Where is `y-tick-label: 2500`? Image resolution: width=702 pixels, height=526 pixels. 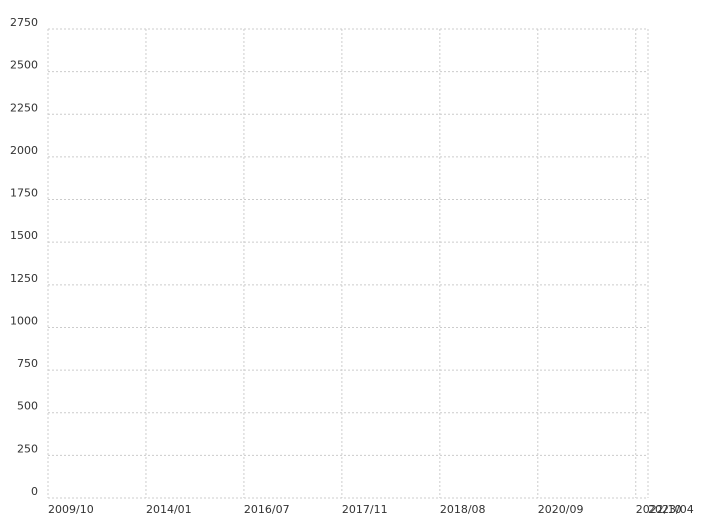 y-tick-label: 2500 is located at coordinates (24, 65).